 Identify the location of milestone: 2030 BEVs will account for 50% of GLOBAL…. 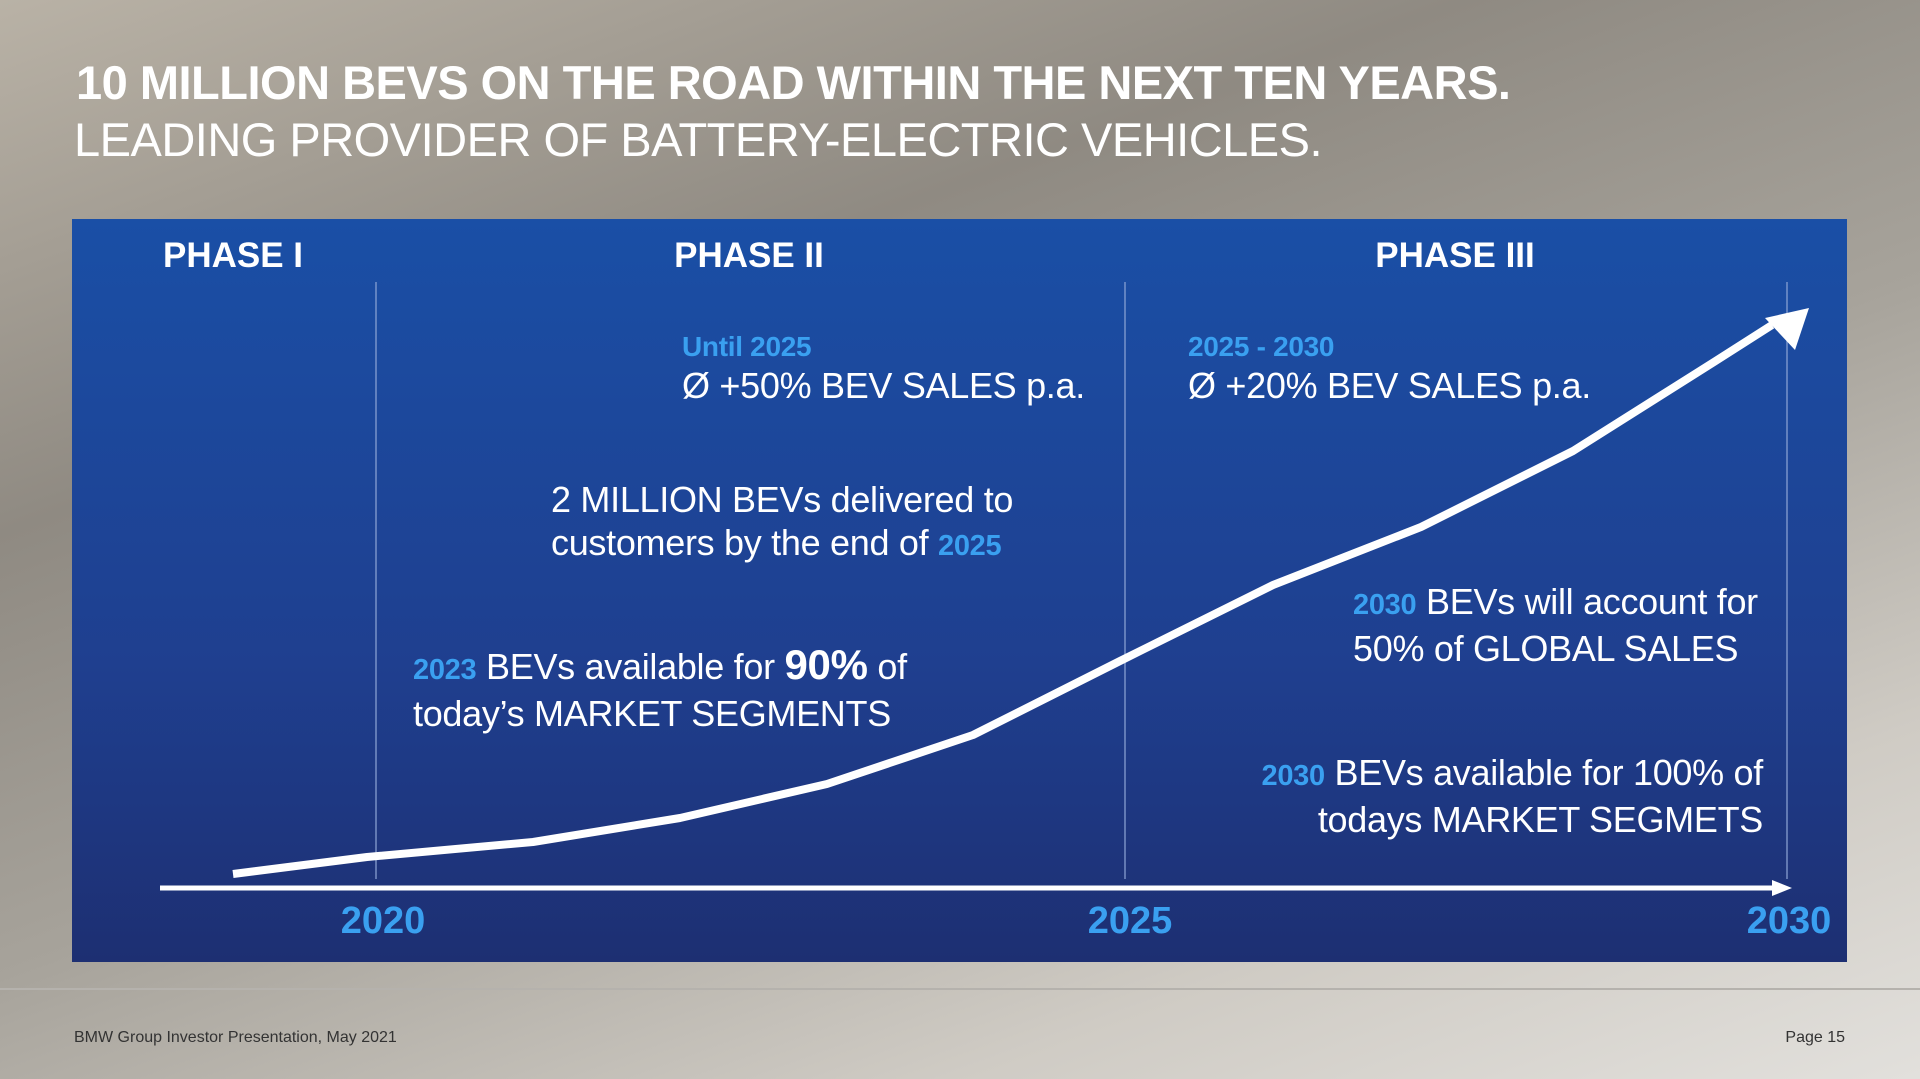
(1578, 625).